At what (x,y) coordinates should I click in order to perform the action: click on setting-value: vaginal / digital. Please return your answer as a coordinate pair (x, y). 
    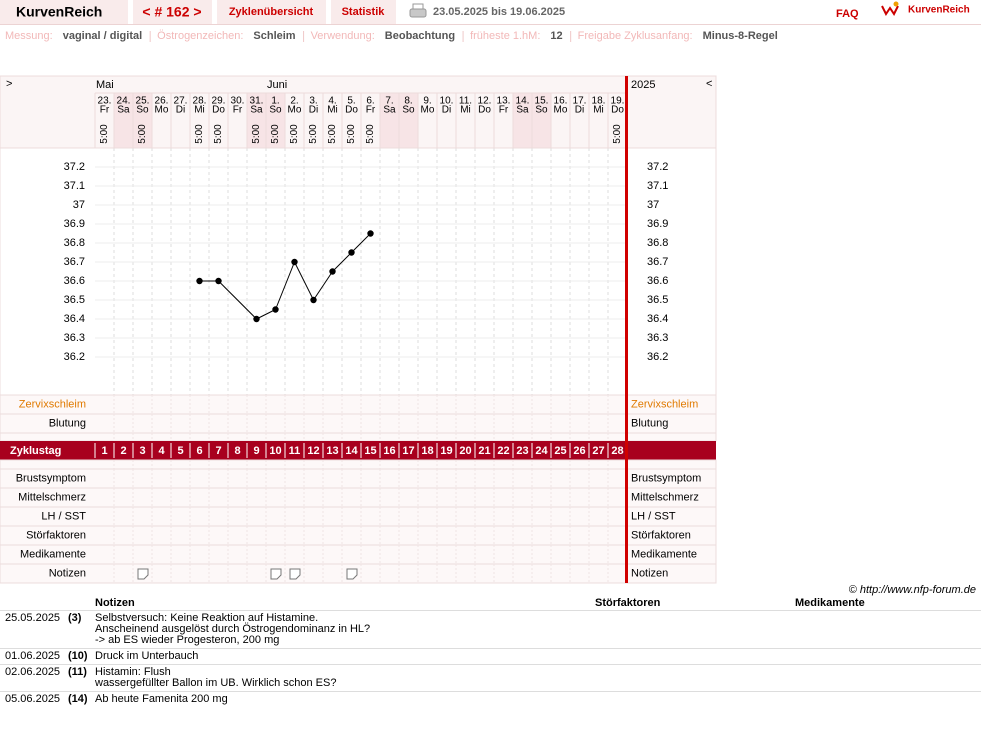
    Looking at the image, I should click on (102, 36).